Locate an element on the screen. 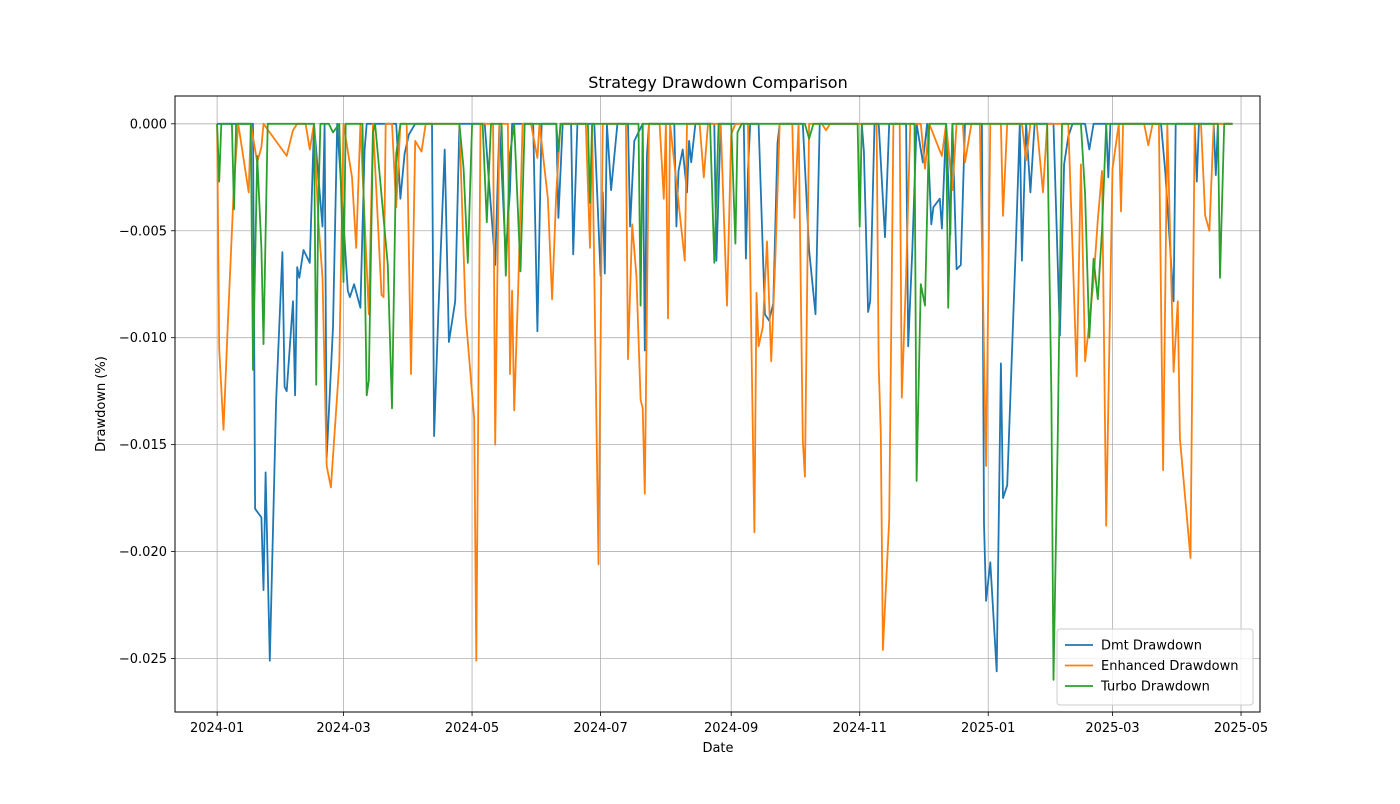 Image resolution: width=1400 pixels, height=804 pixels. x-tick-label: 2025-05 is located at coordinates (1241, 728).